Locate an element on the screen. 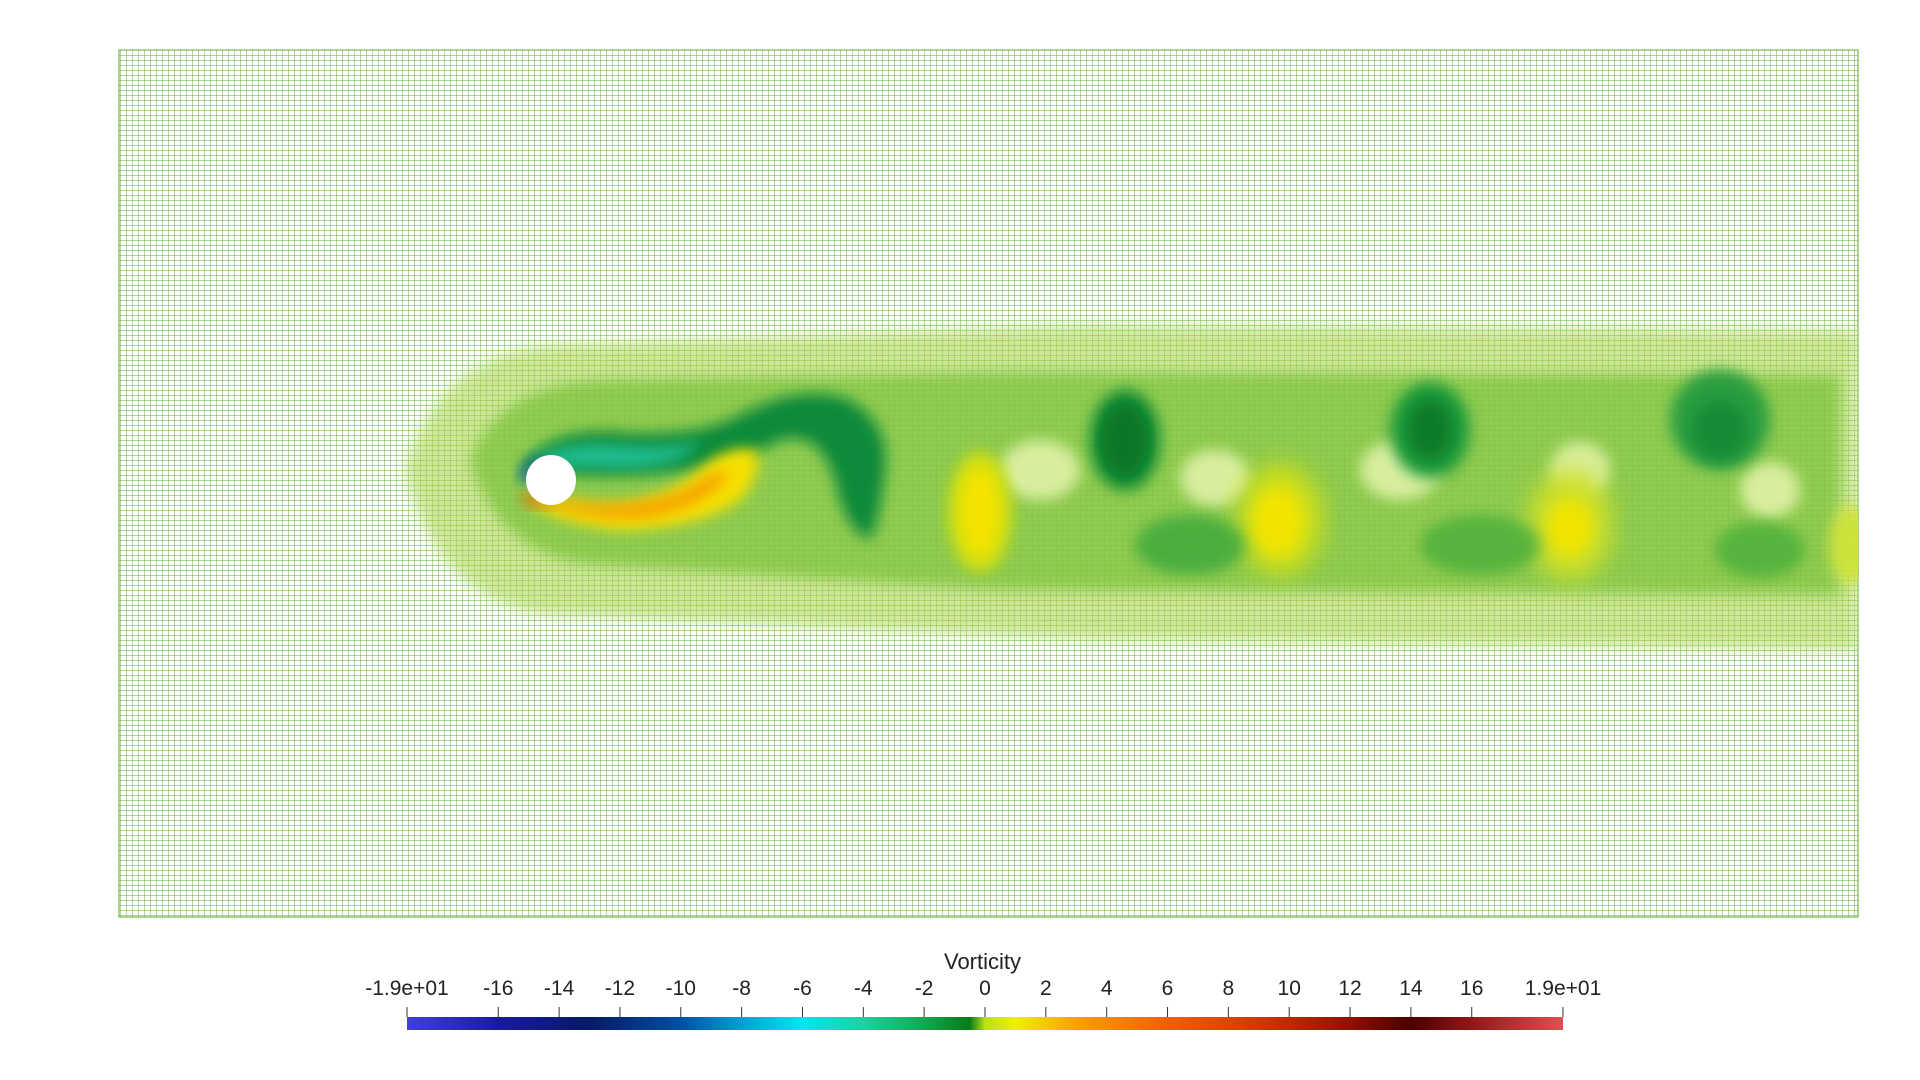 Image resolution: width=1920 pixels, height=1080 pixels. colorbar-gradient is located at coordinates (985, 1023).